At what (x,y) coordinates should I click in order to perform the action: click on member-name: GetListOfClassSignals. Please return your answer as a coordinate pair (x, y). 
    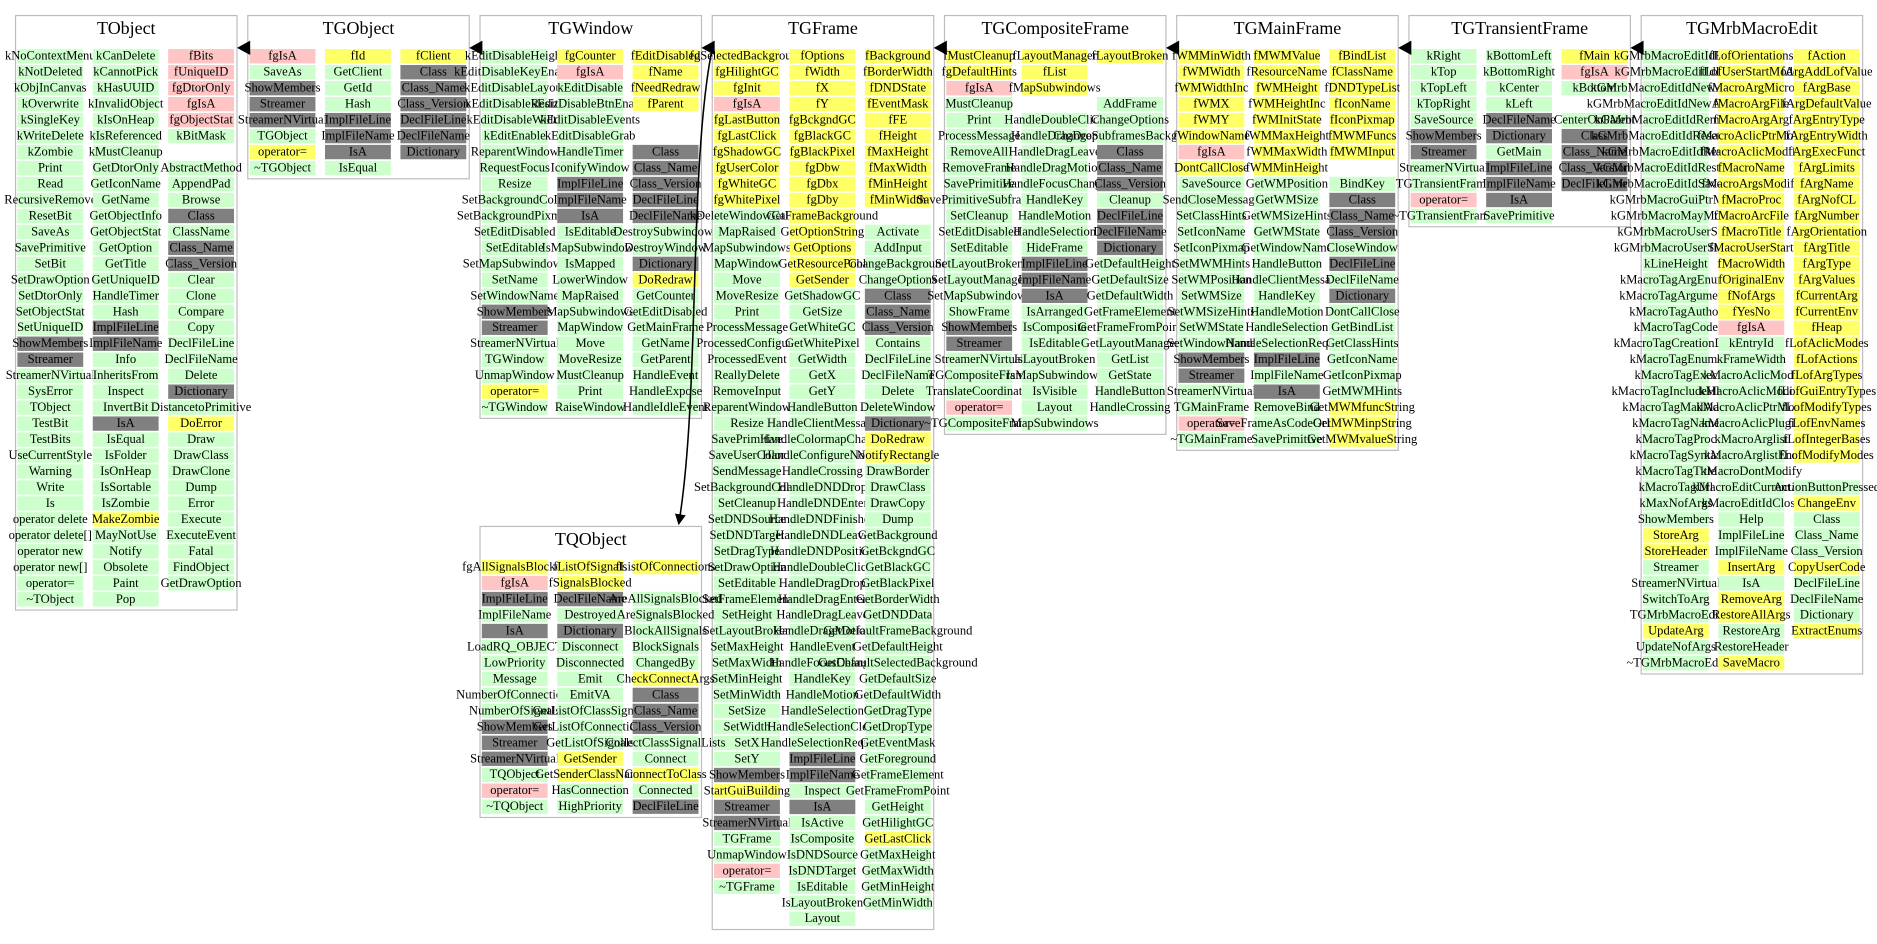
    Looking at the image, I should click on (590, 710).